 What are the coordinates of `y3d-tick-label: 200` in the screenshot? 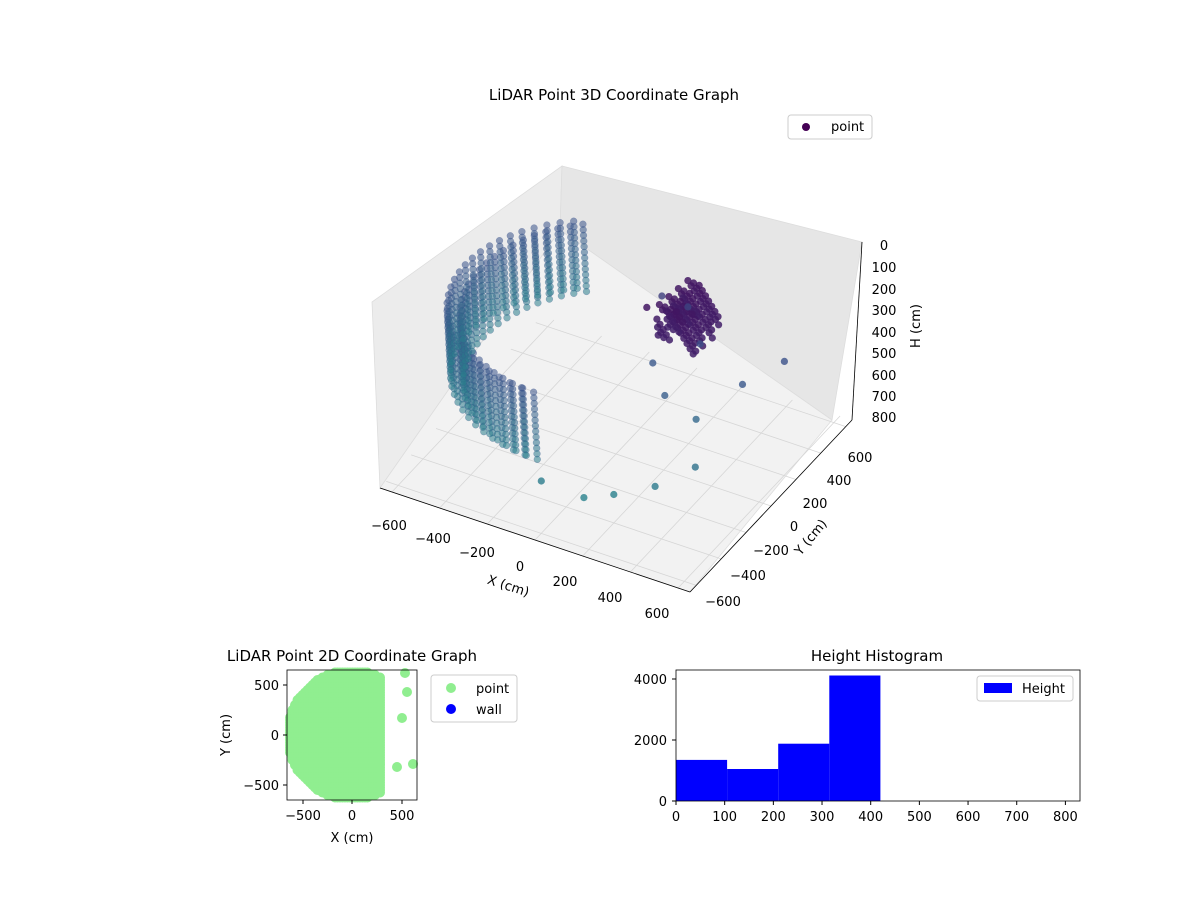 It's located at (815, 504).